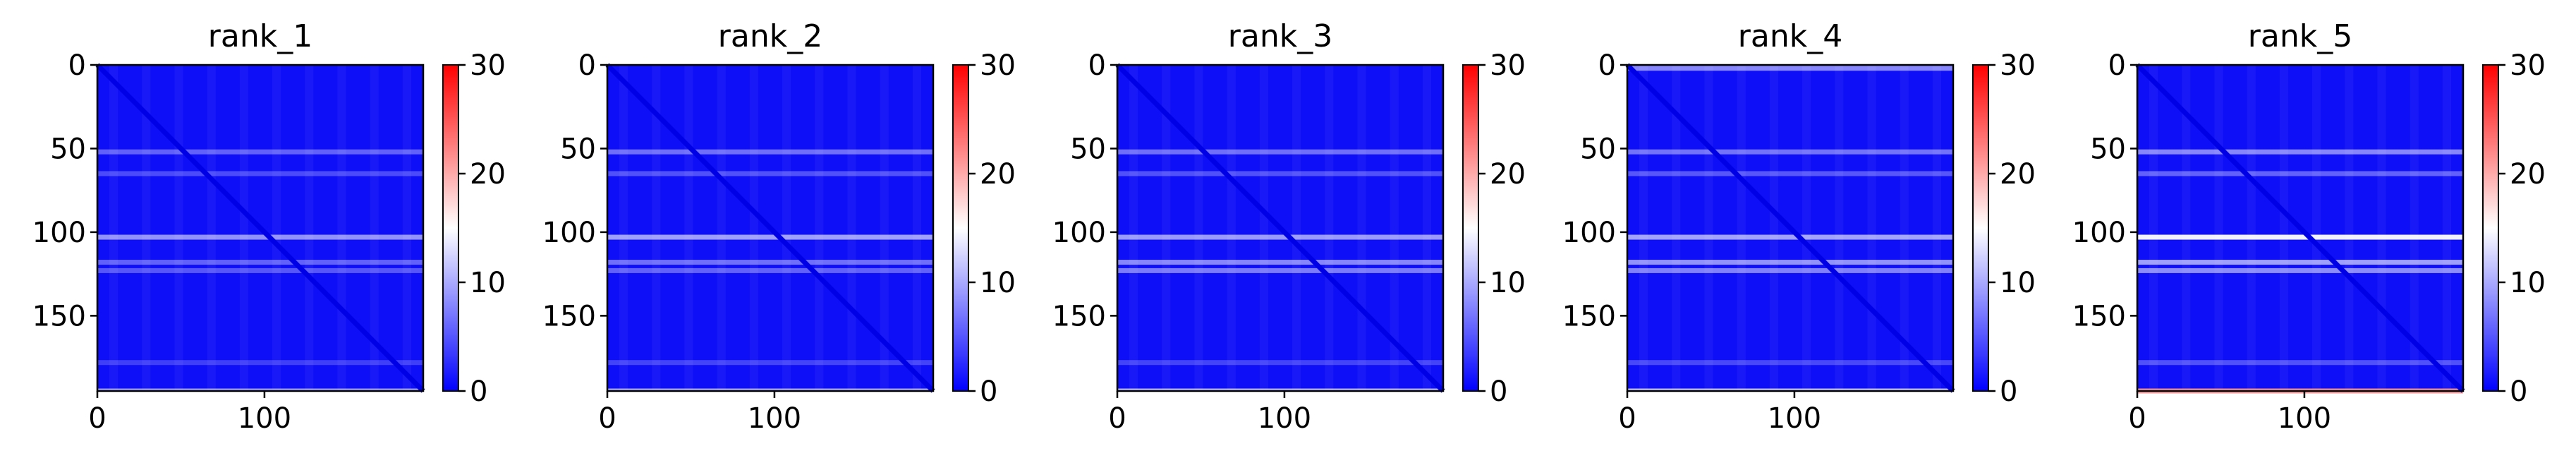 The image size is (2576, 463). What do you see at coordinates (770, 36) in the screenshot?
I see `panel-title: rank_2` at bounding box center [770, 36].